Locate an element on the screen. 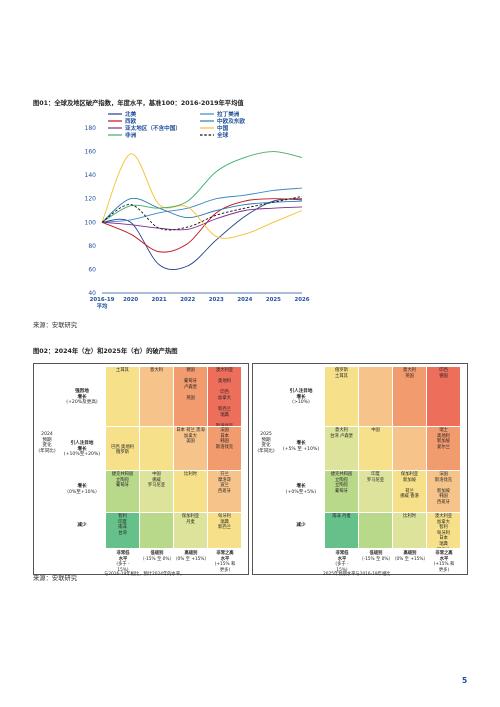 This screenshot has width=500, height=707. figure2-title: 图02：2024年（左）和2025年（右）的破产热图 is located at coordinates (105, 351).